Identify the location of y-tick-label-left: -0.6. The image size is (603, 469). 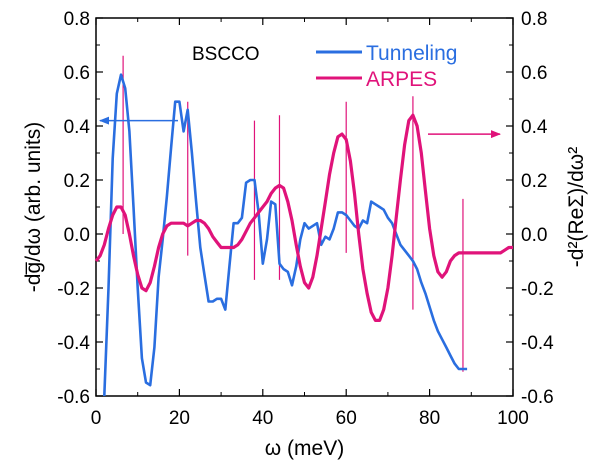
(73, 397).